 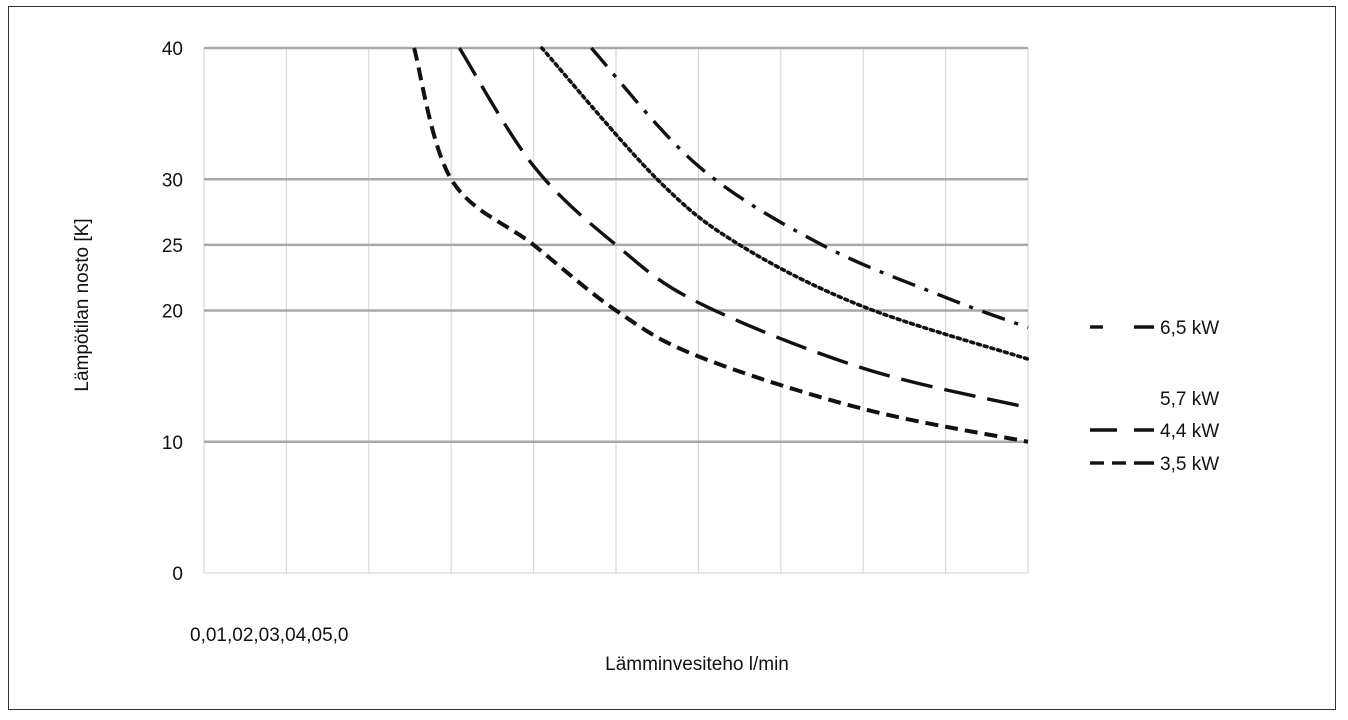 I want to click on y-tick-label: 25, so click(x=172, y=246).